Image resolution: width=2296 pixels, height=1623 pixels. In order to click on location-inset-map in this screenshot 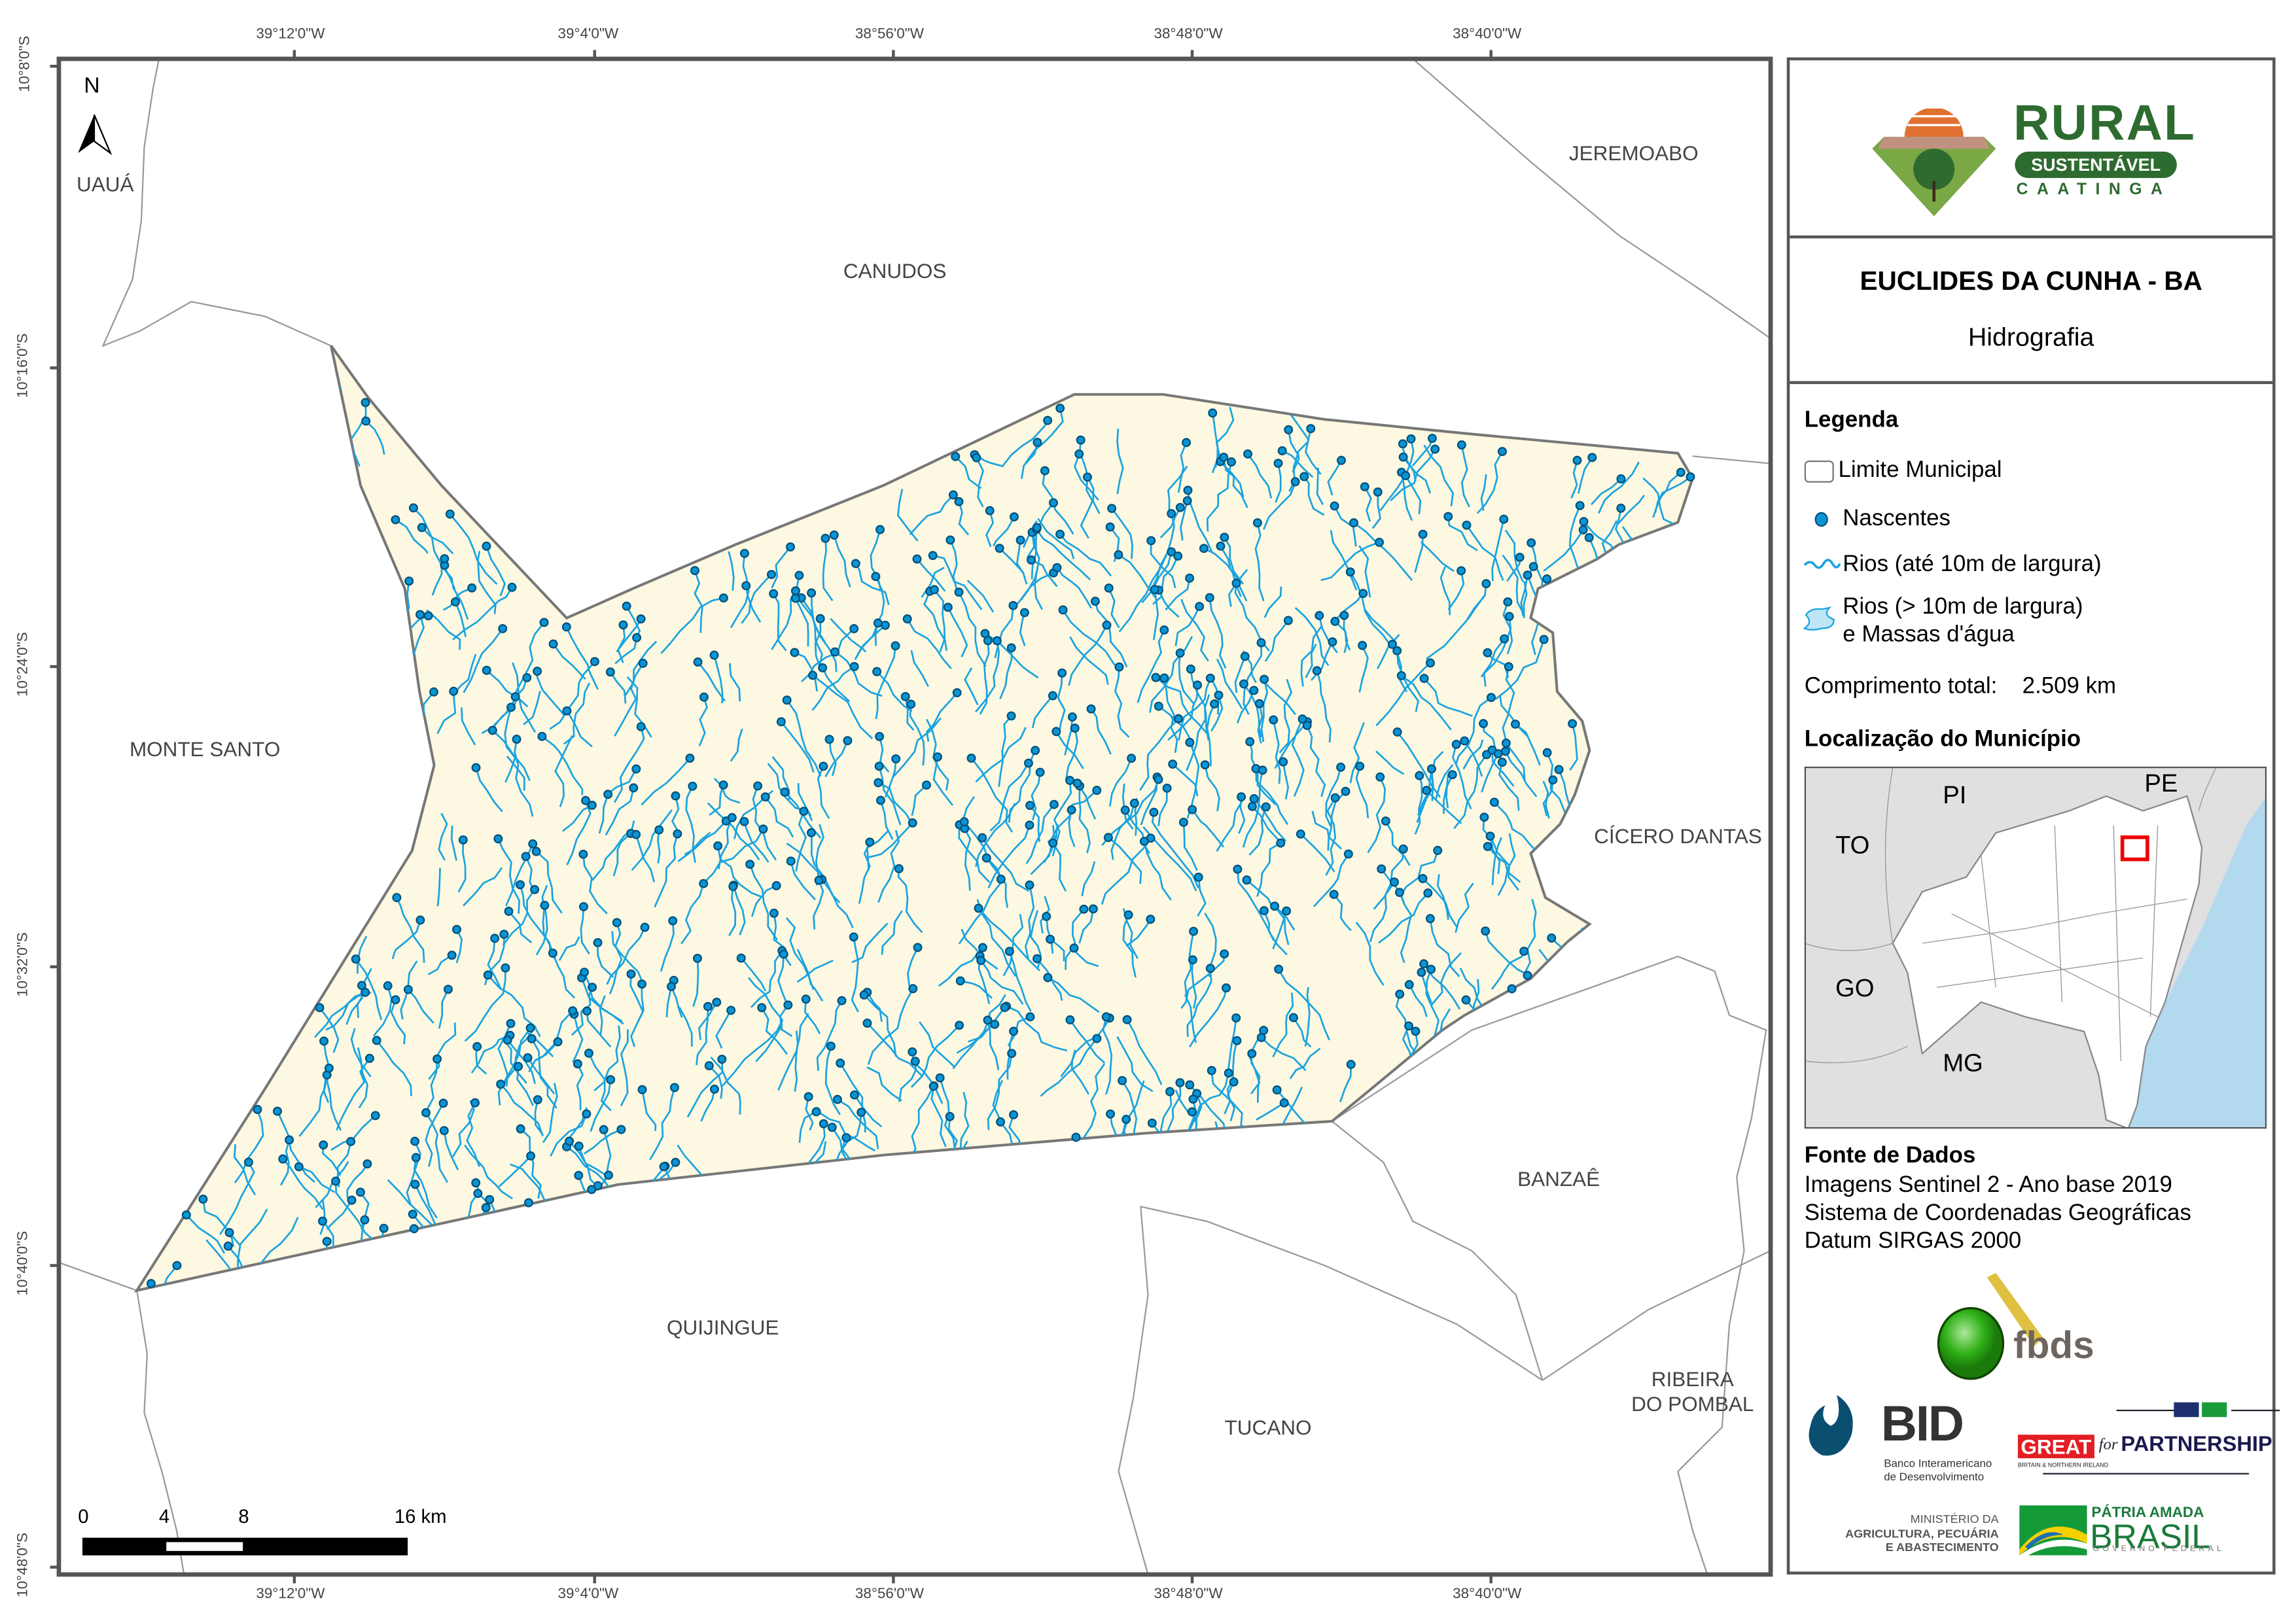, I will do `click(2035, 948)`.